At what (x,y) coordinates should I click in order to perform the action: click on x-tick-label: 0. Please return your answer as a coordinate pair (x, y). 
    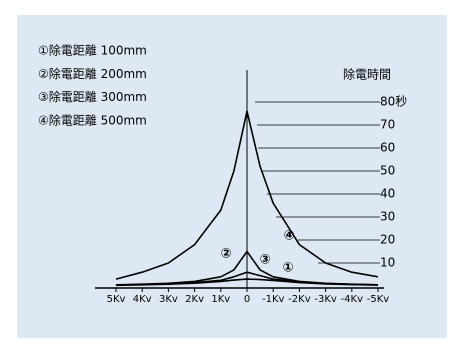
    Looking at the image, I should click on (247, 299).